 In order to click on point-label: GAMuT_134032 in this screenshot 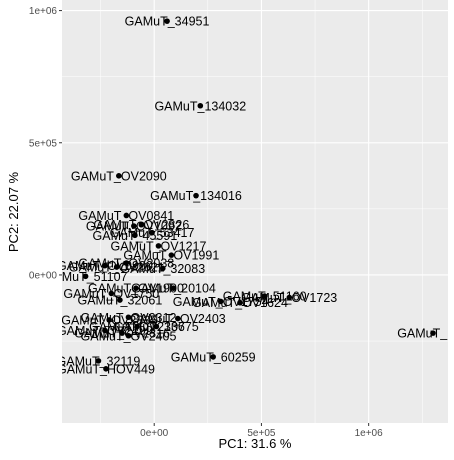, I will do `click(200, 106)`.